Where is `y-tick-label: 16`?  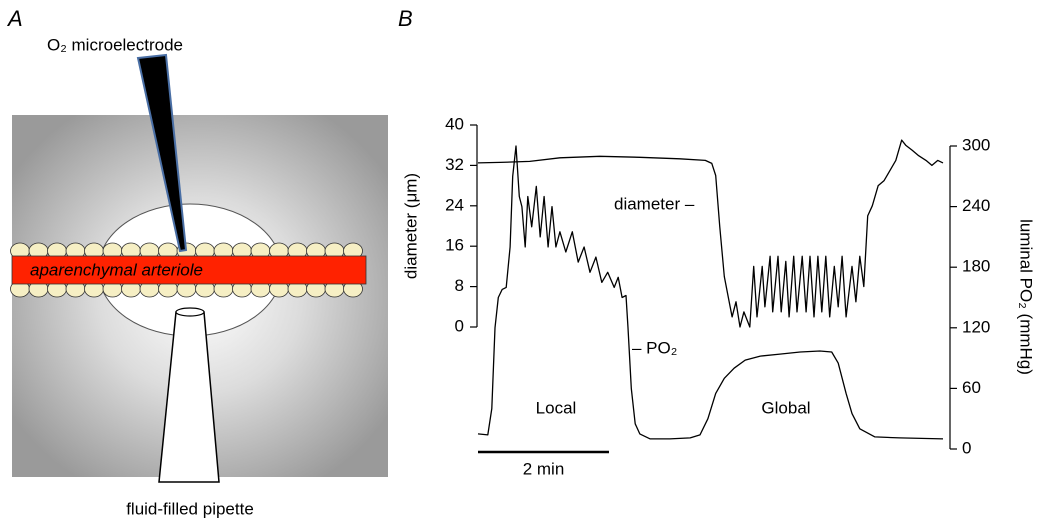
y-tick-label: 16 is located at coordinates (454, 245).